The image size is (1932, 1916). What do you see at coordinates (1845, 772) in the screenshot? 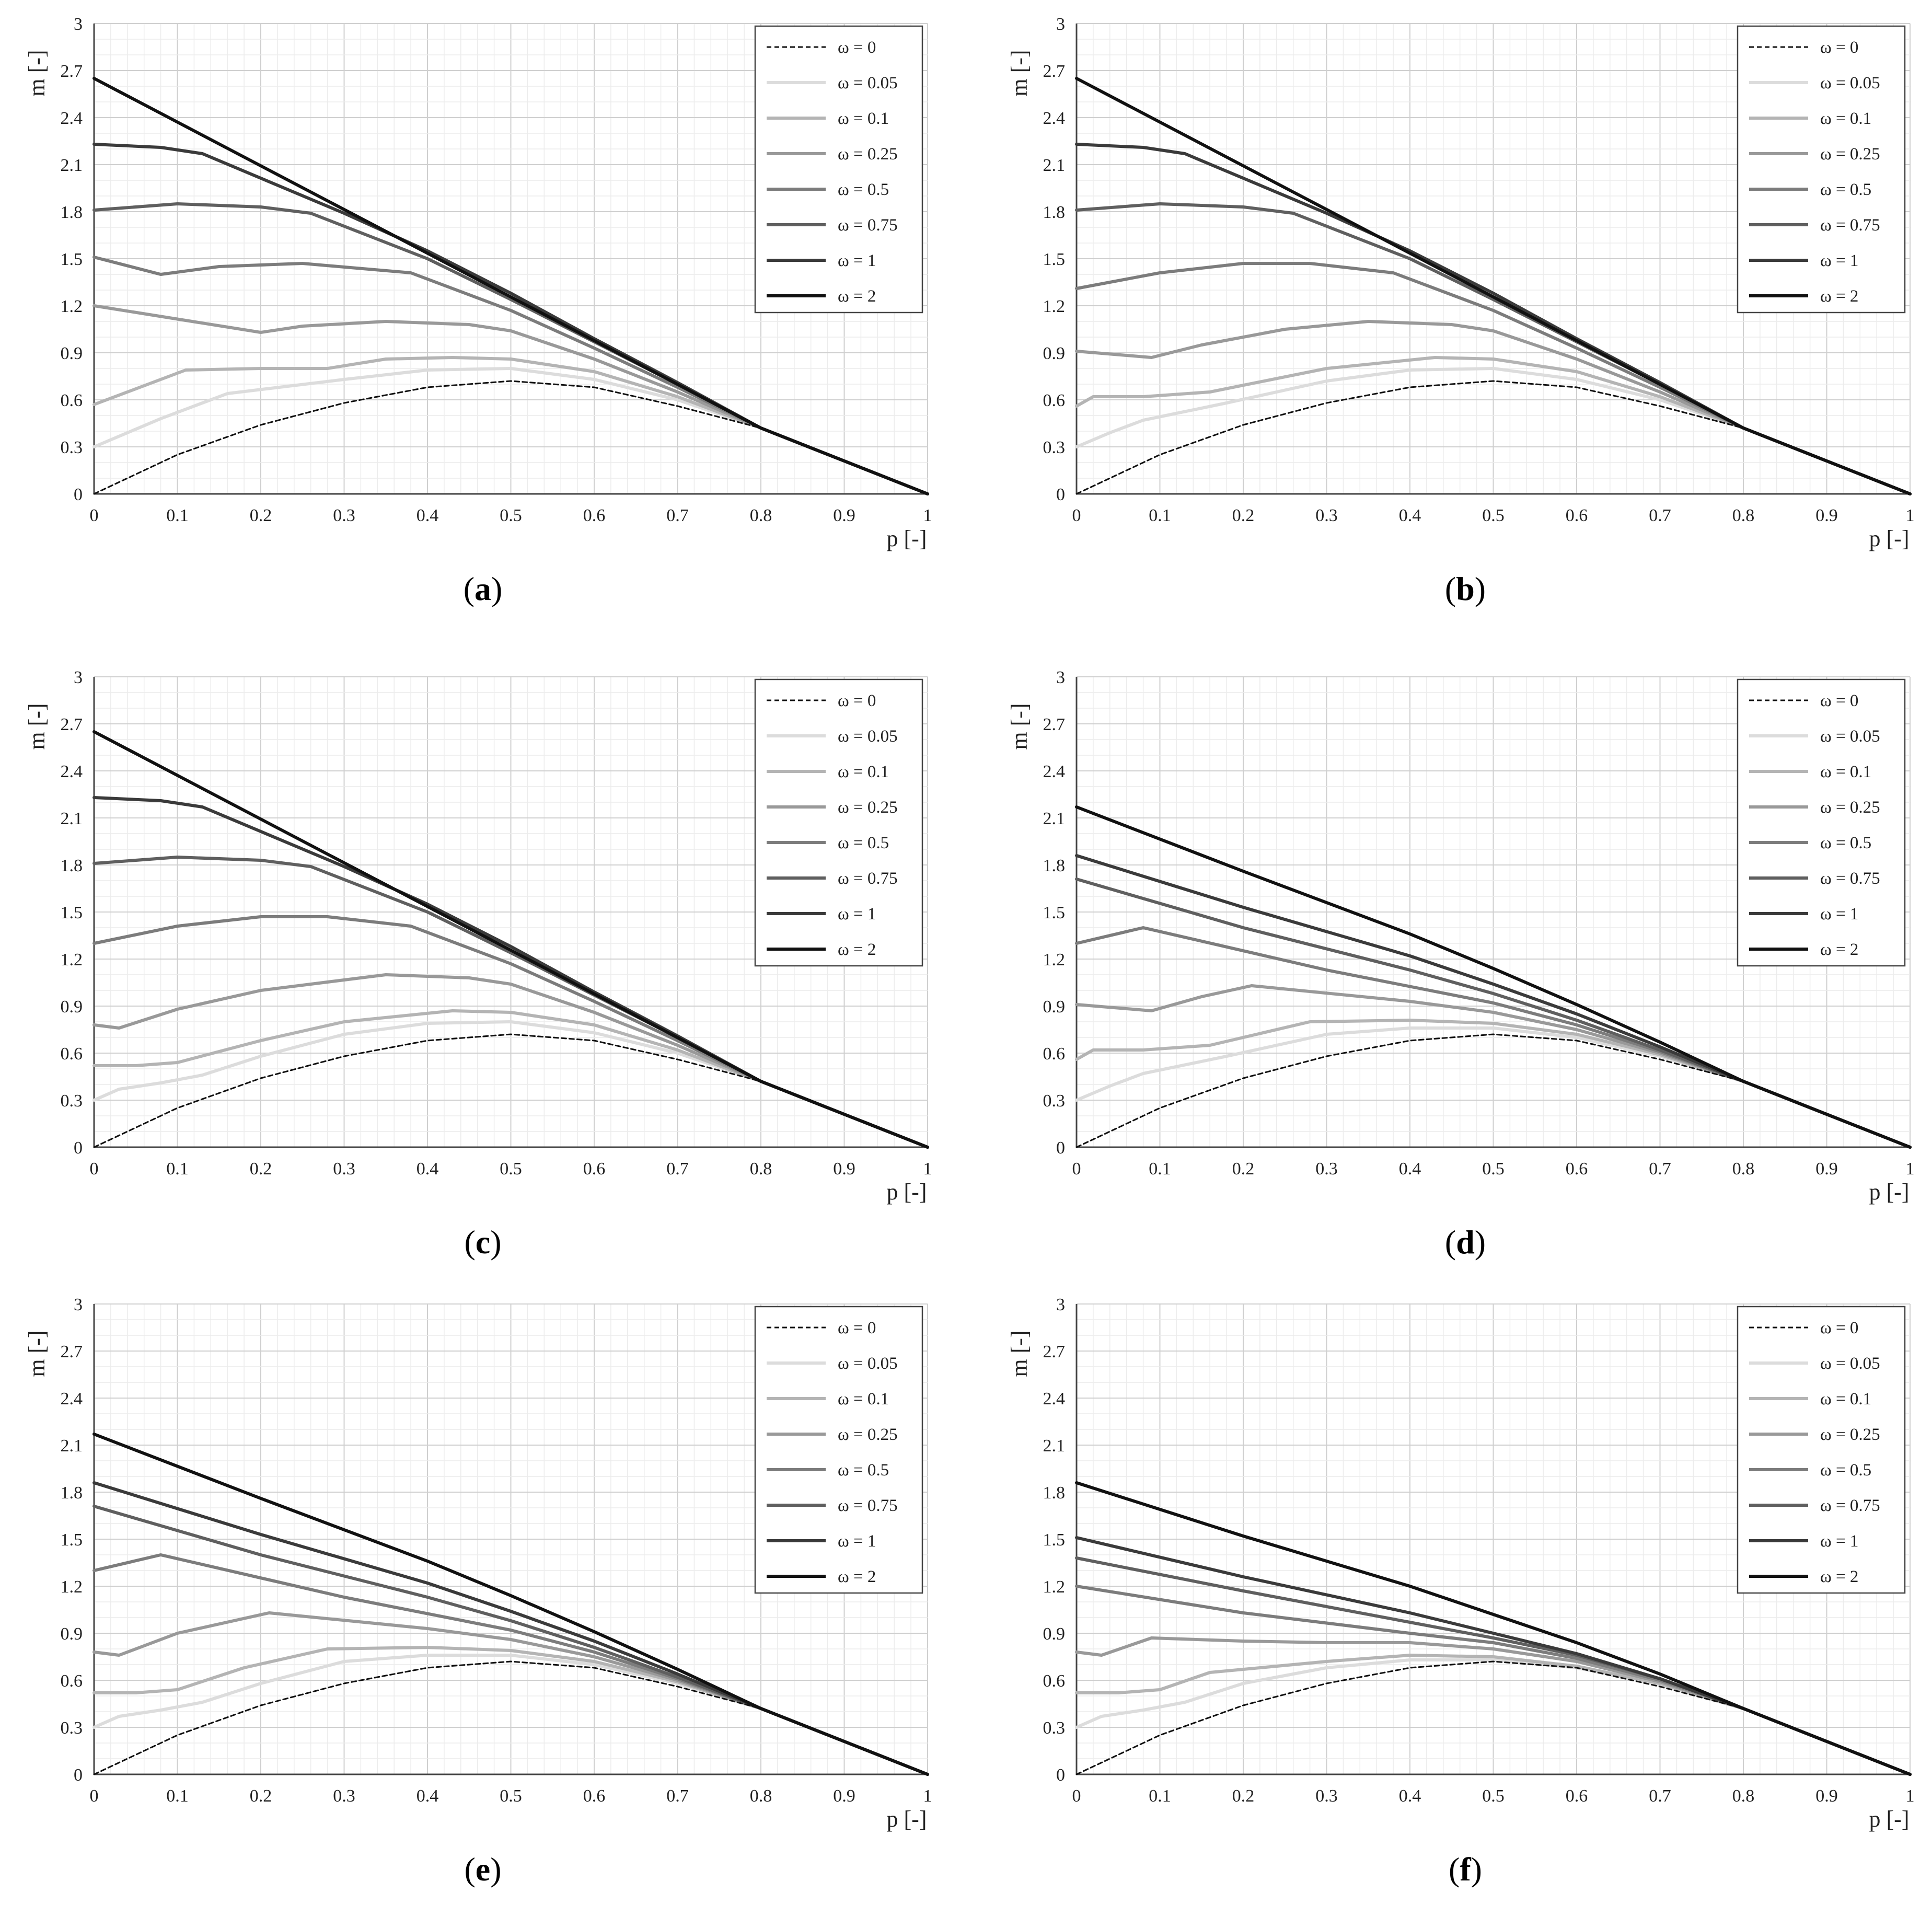
I see `legend-label: ω = 0.1` at bounding box center [1845, 772].